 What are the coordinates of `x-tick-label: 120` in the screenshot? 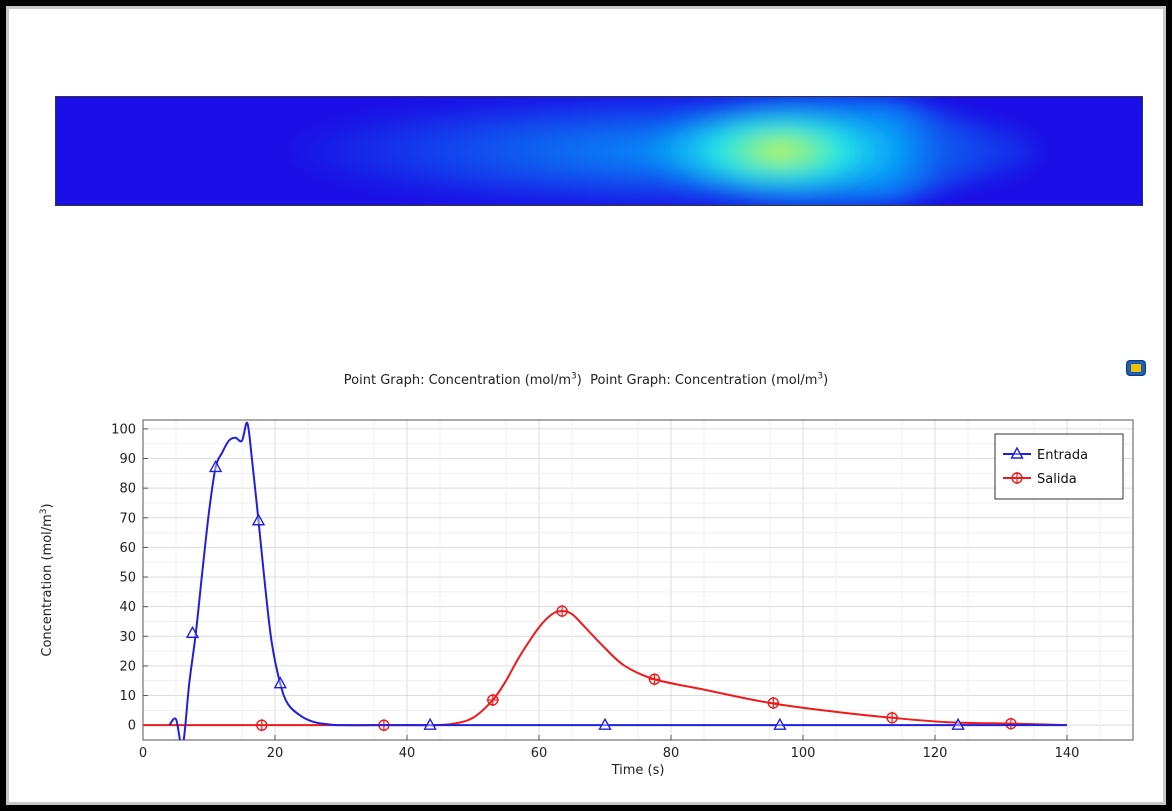 It's located at (935, 753).